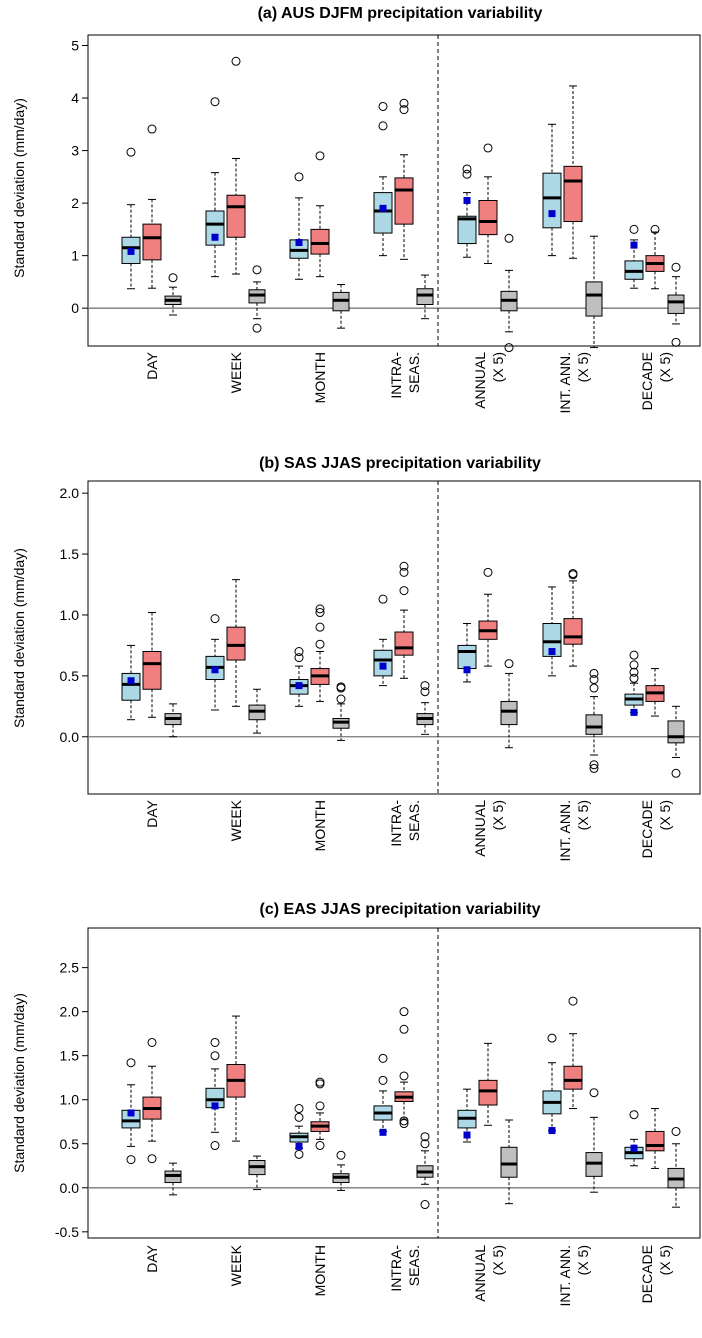  What do you see at coordinates (400, 909) in the screenshot?
I see `panel-title: (c) EAS JJAS precipitation variability` at bounding box center [400, 909].